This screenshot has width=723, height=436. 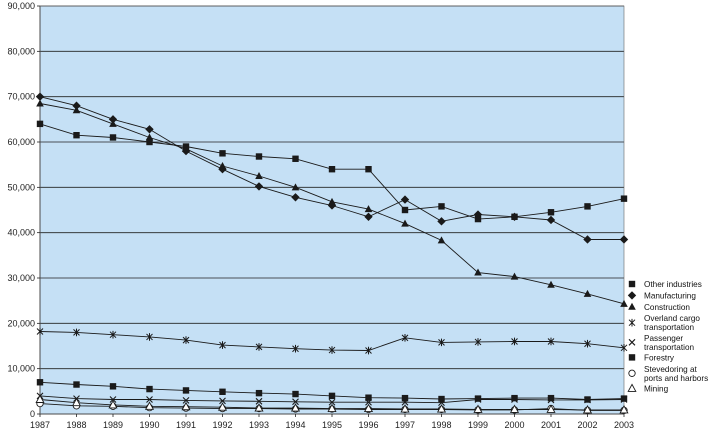 I want to click on x-tick-label: 1988, so click(x=76, y=425).